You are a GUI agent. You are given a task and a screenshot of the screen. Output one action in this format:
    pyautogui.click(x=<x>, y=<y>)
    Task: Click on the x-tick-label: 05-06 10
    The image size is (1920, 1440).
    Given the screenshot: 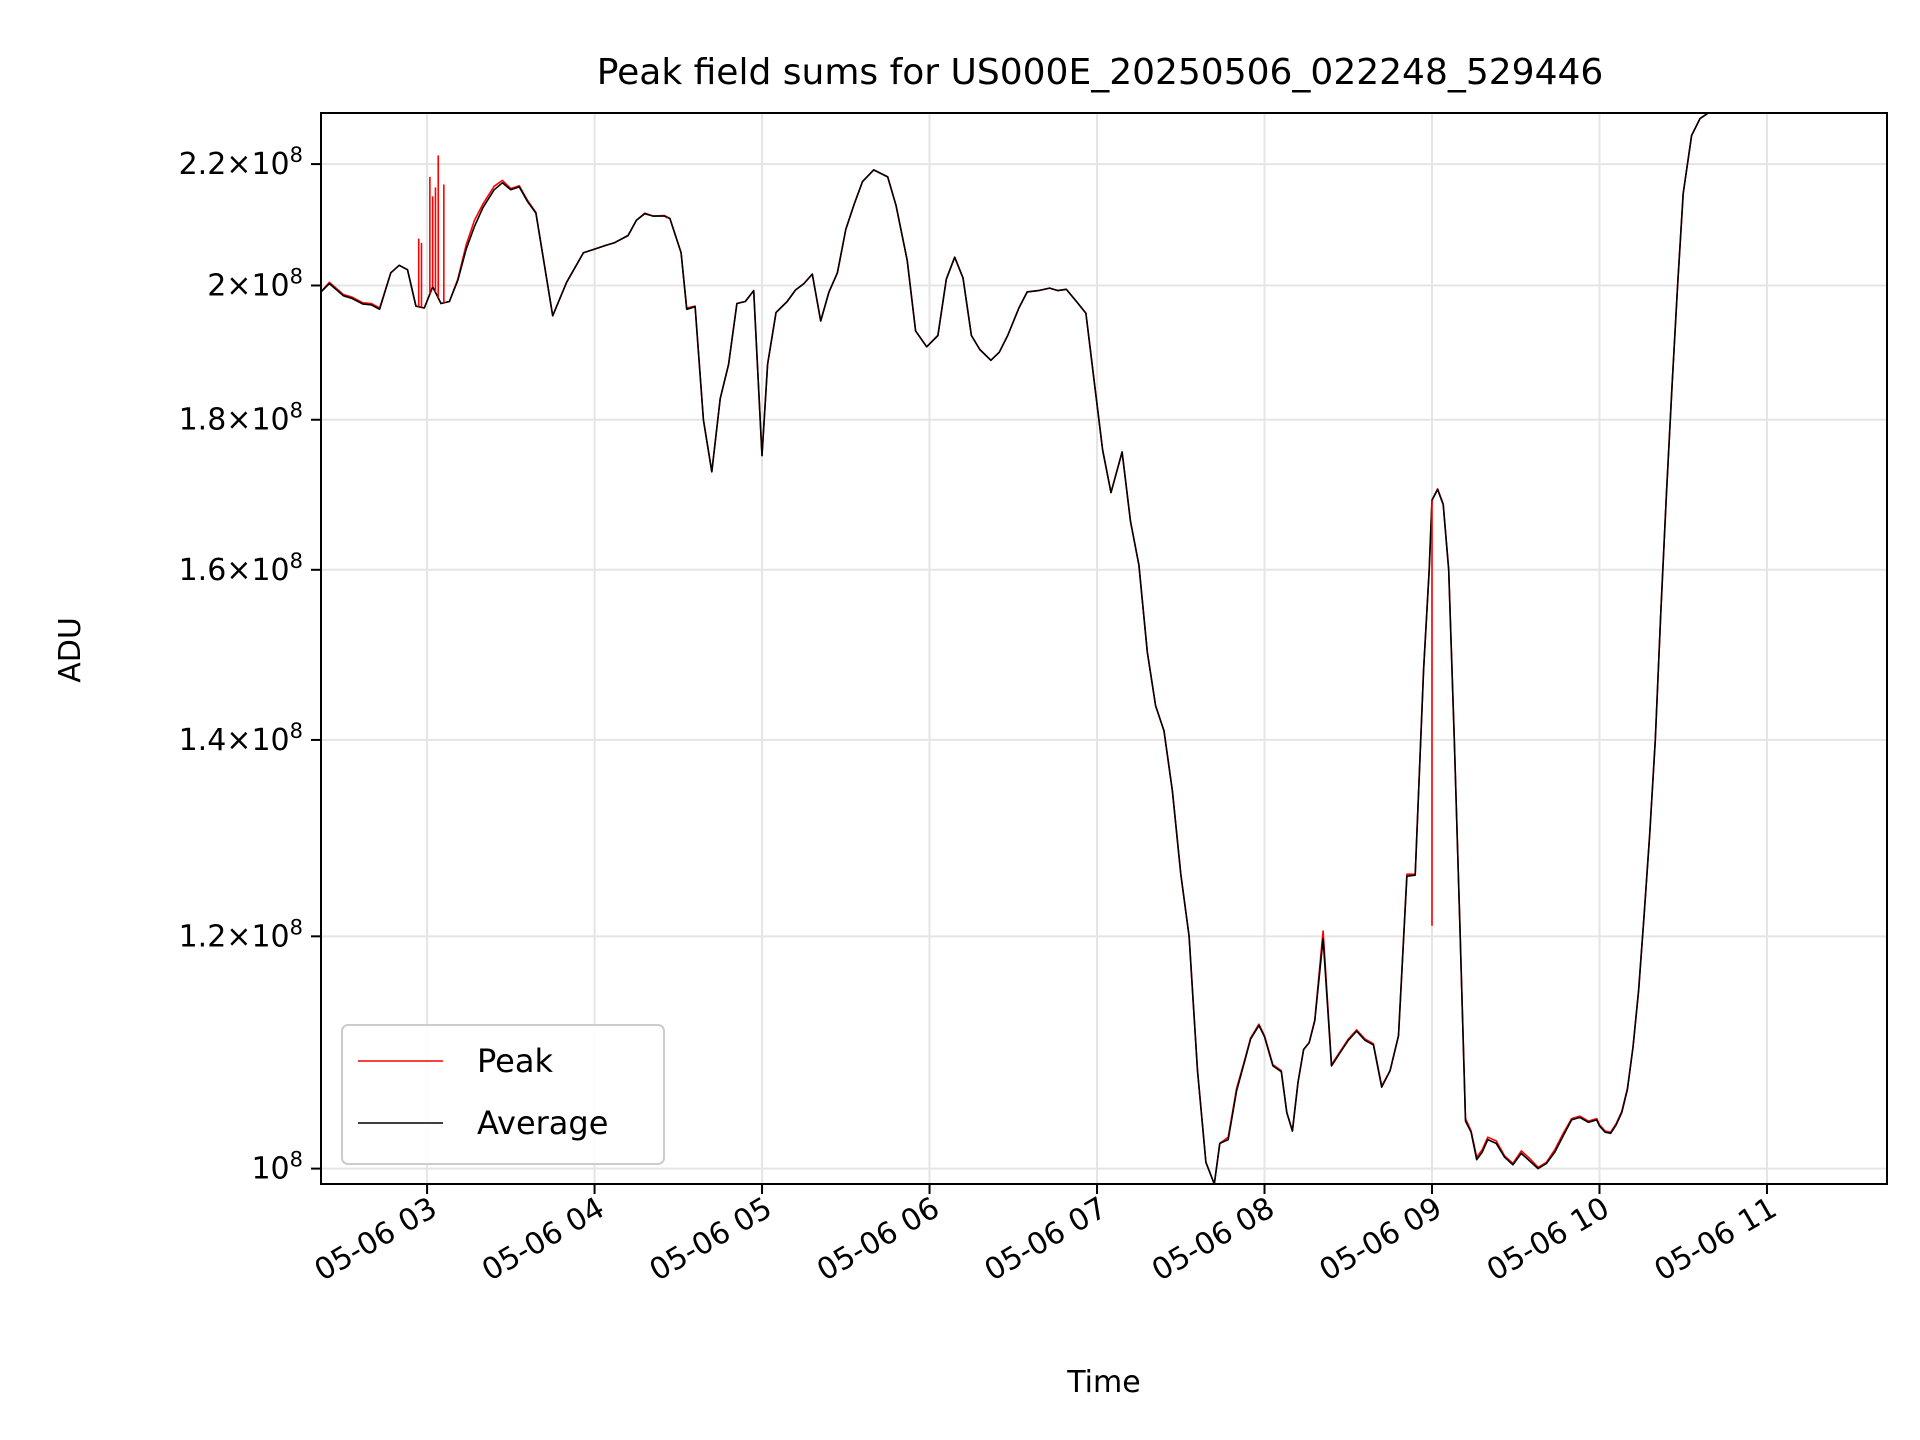 What is the action you would take?
    pyautogui.click(x=1548, y=1240)
    